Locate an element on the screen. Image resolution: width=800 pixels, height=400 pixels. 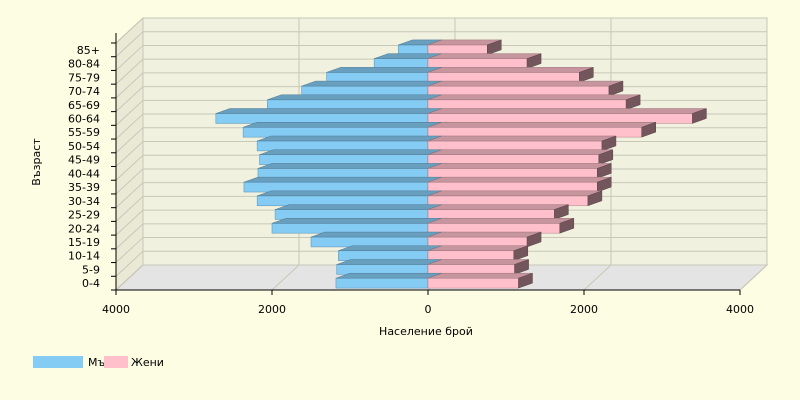
y-tick-label: 5-9 is located at coordinates (91, 269).